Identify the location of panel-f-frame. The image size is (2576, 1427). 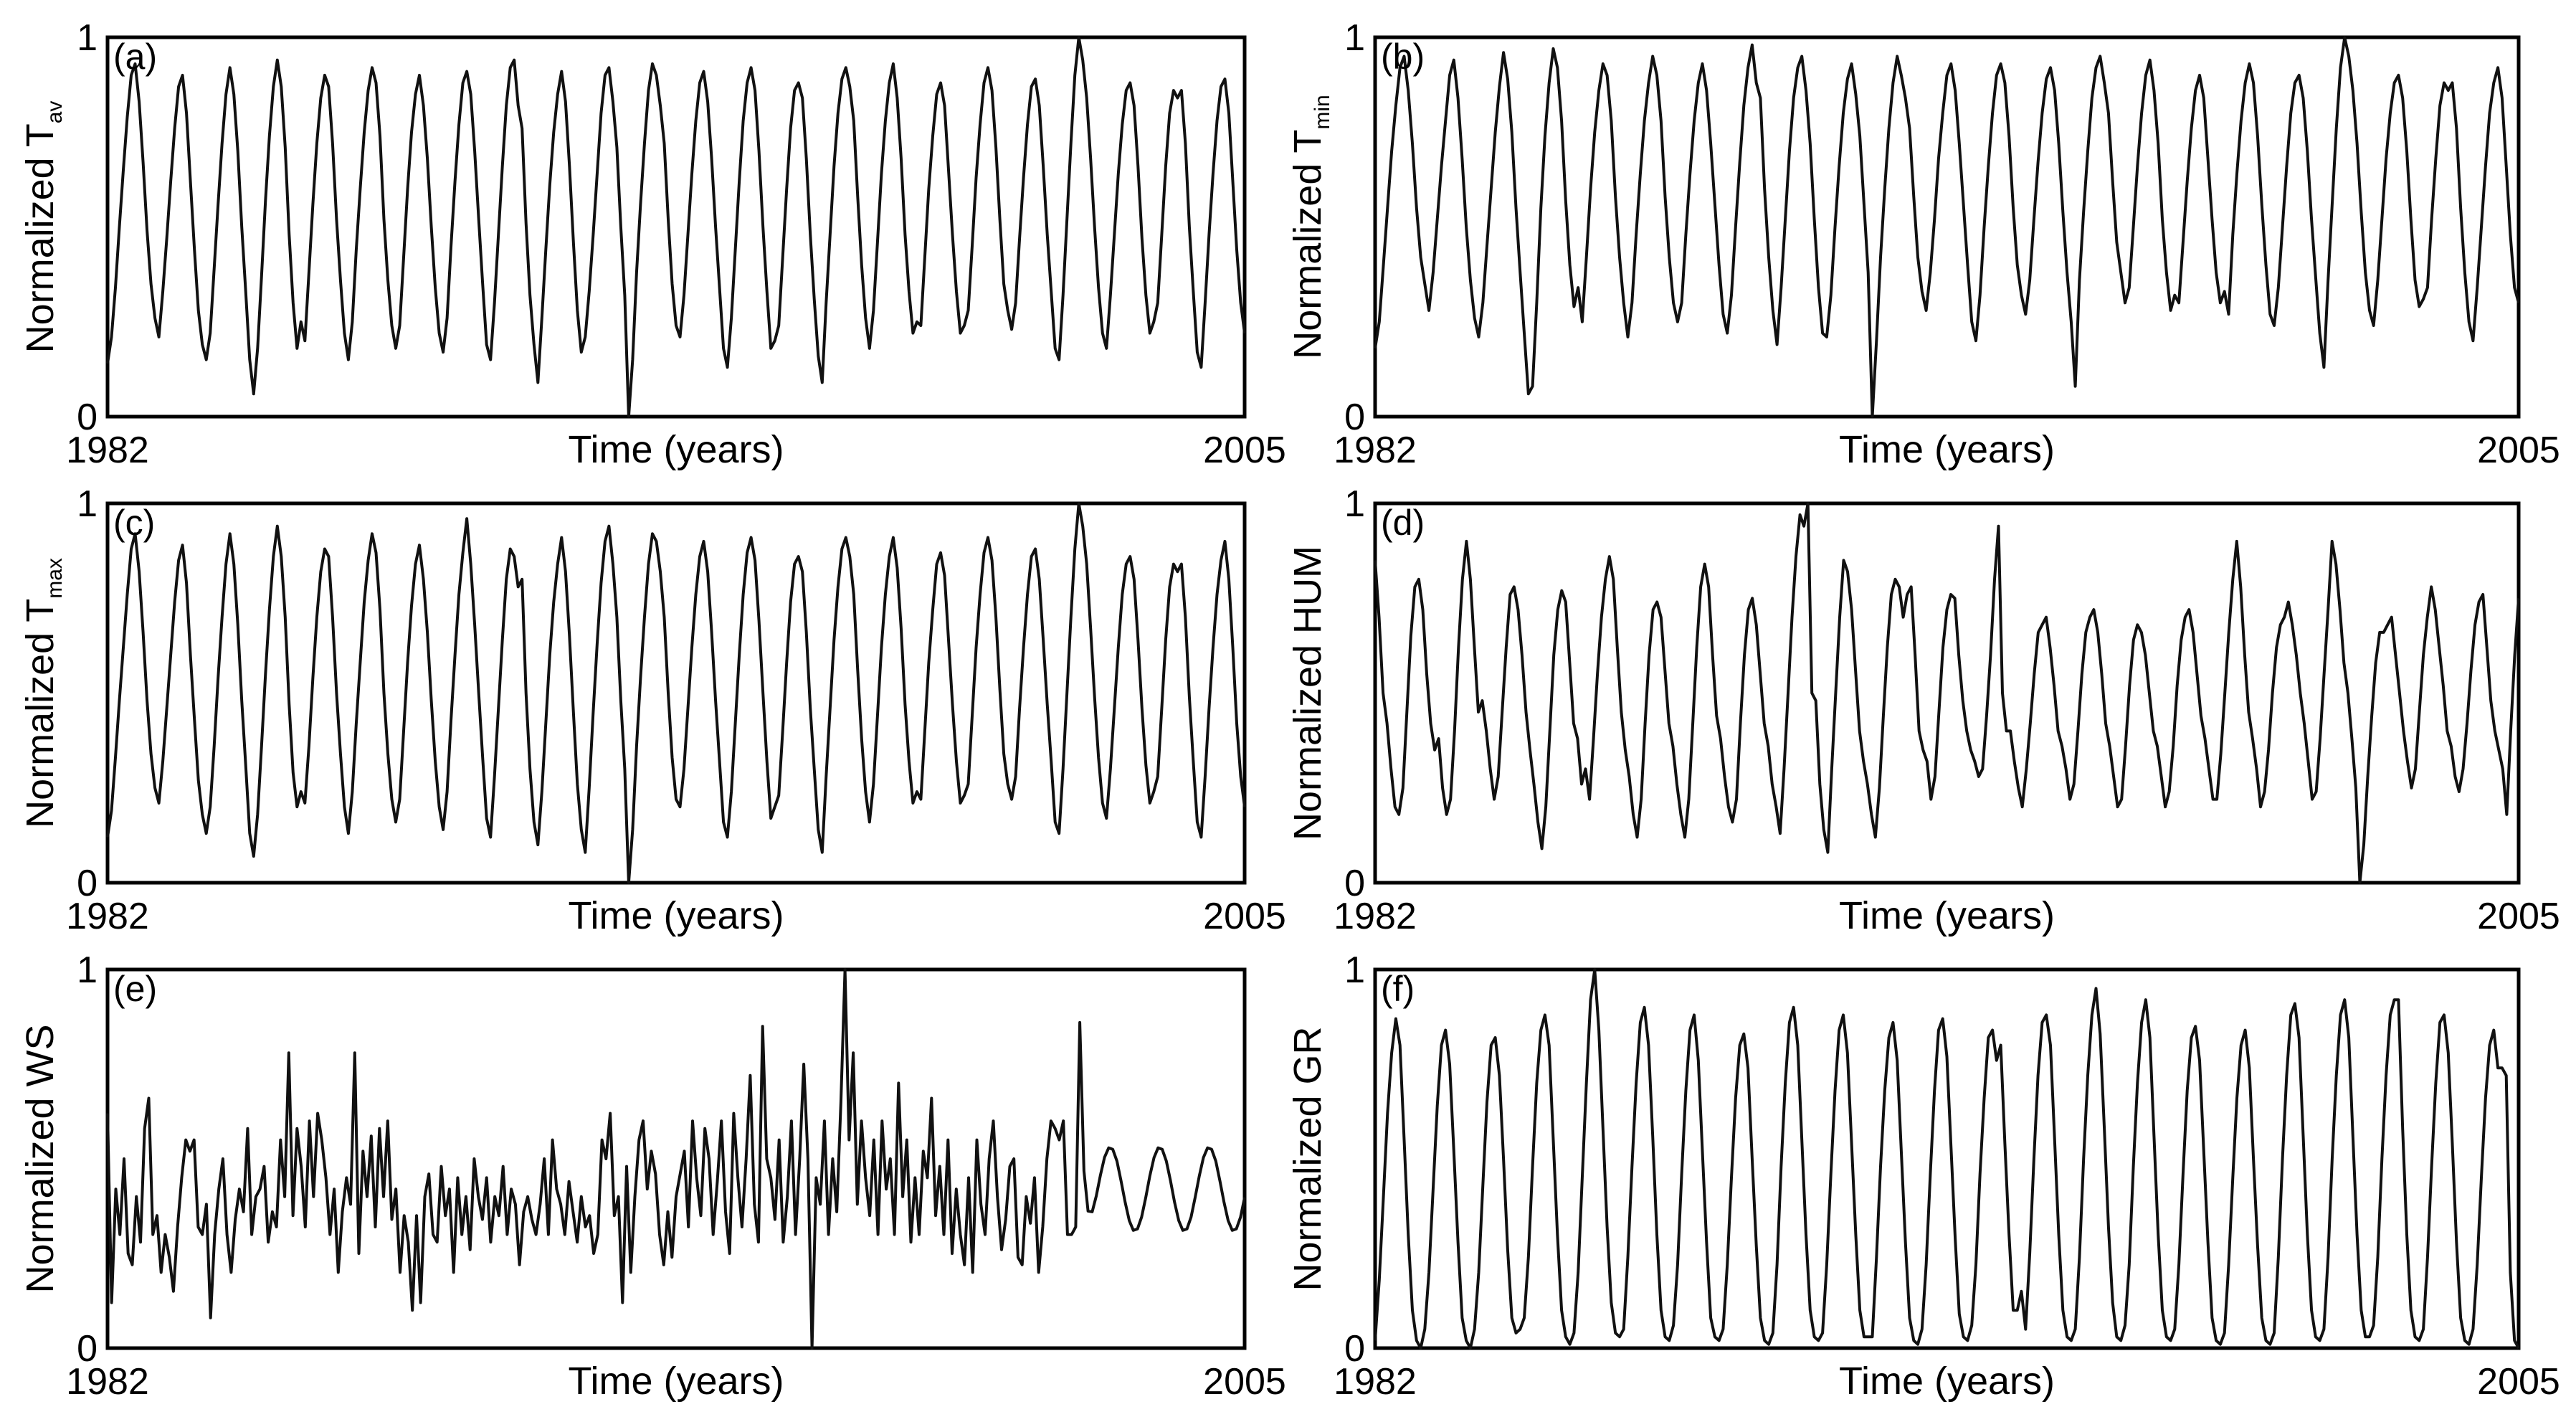
(1947, 1158).